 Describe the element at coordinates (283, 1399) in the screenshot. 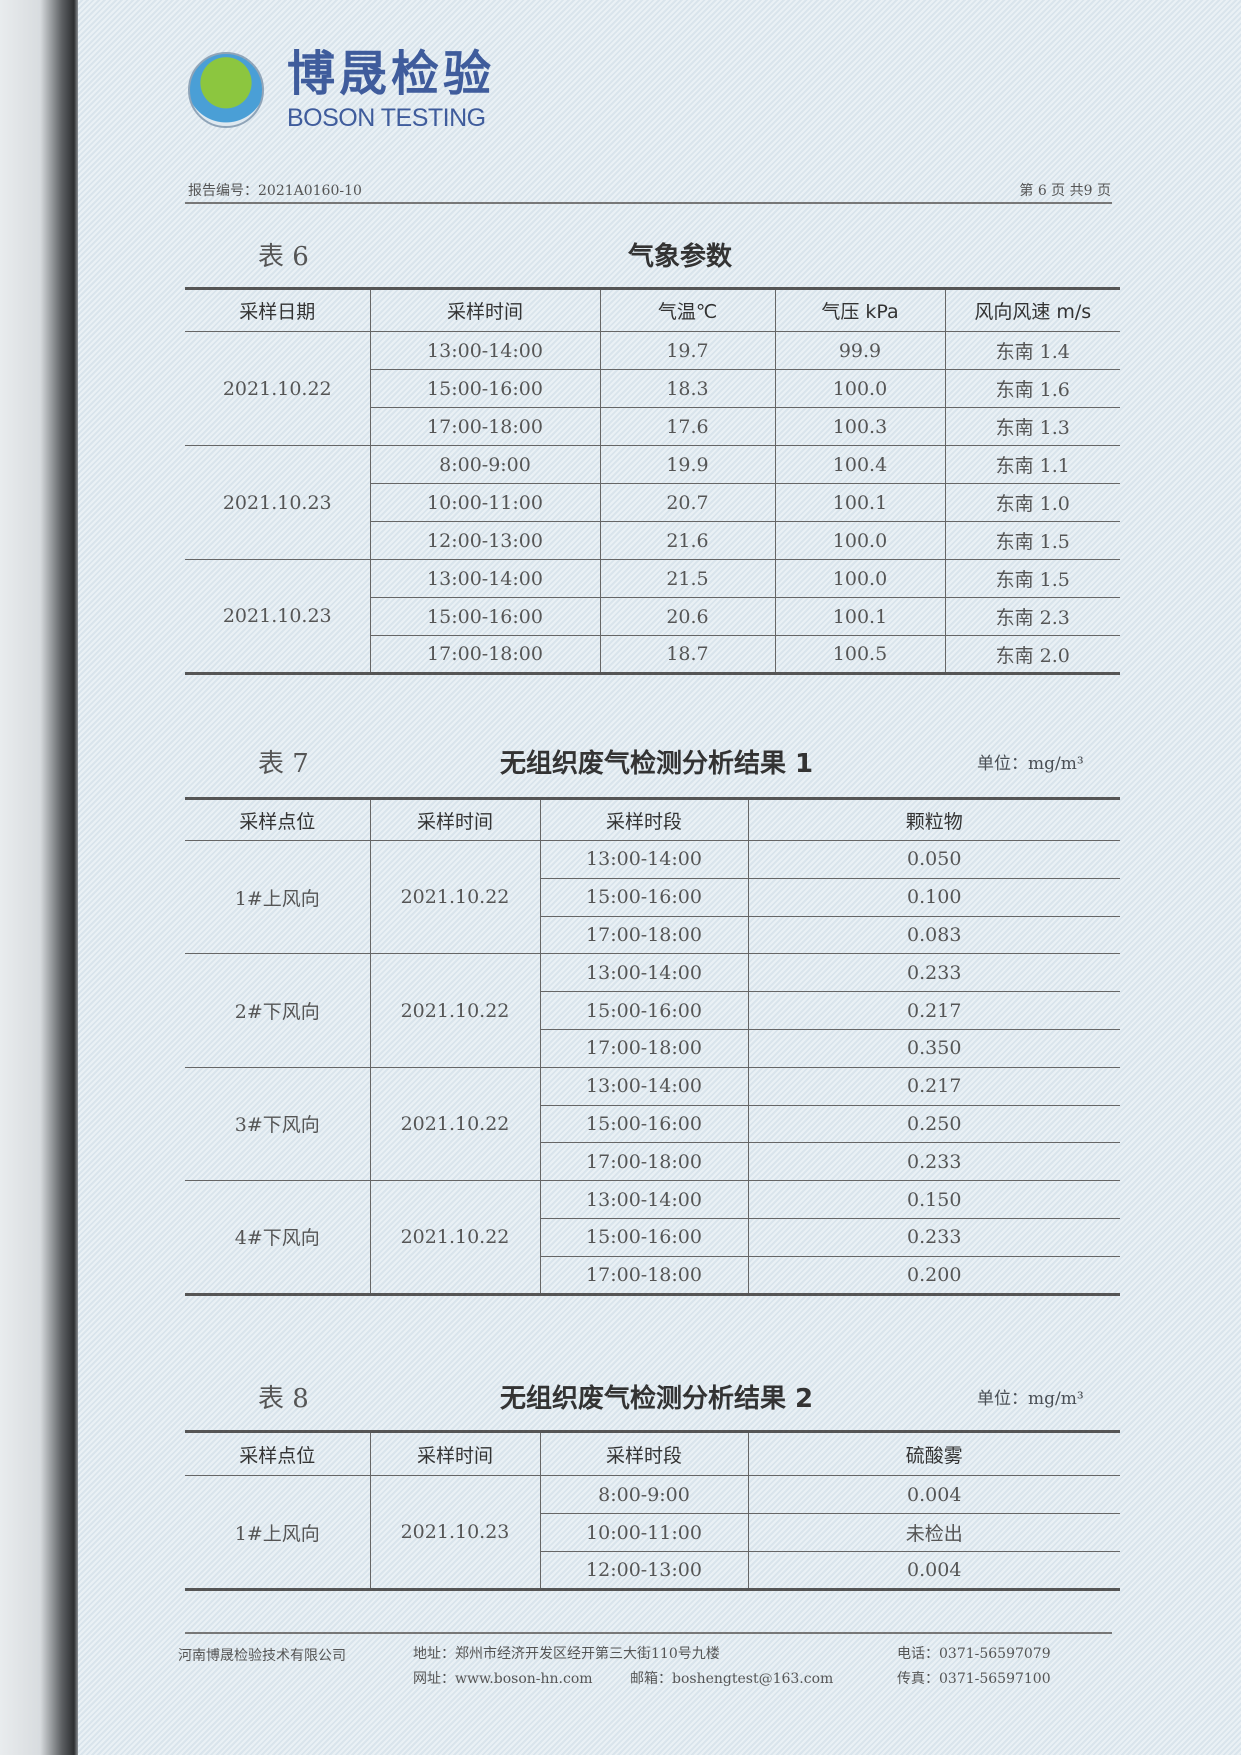

I see `table8-label: 表 8` at that location.